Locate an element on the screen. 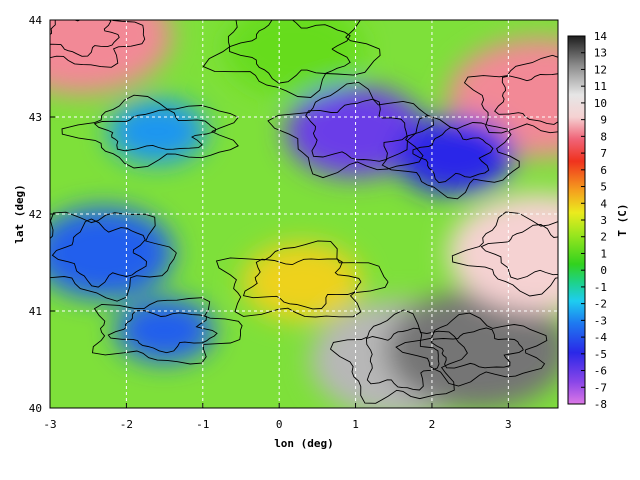 This screenshot has width=640, height=480. y-tick-label: 42 is located at coordinates (35, 214).